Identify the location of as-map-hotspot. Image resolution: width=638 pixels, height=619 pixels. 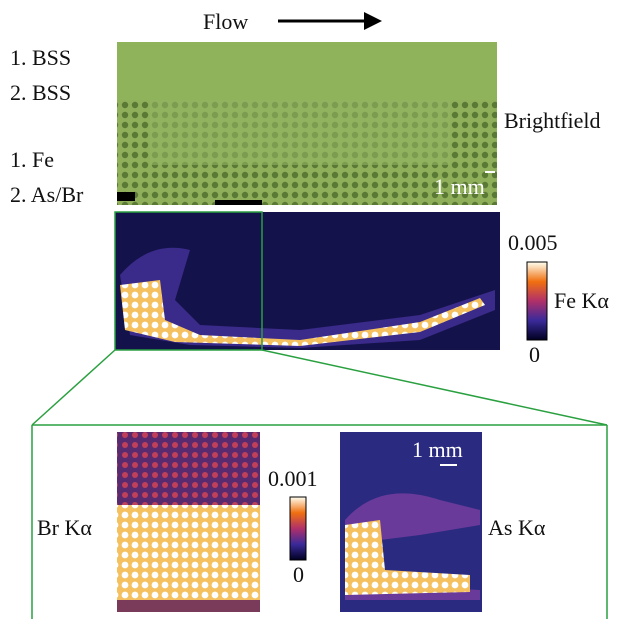
(407, 557).